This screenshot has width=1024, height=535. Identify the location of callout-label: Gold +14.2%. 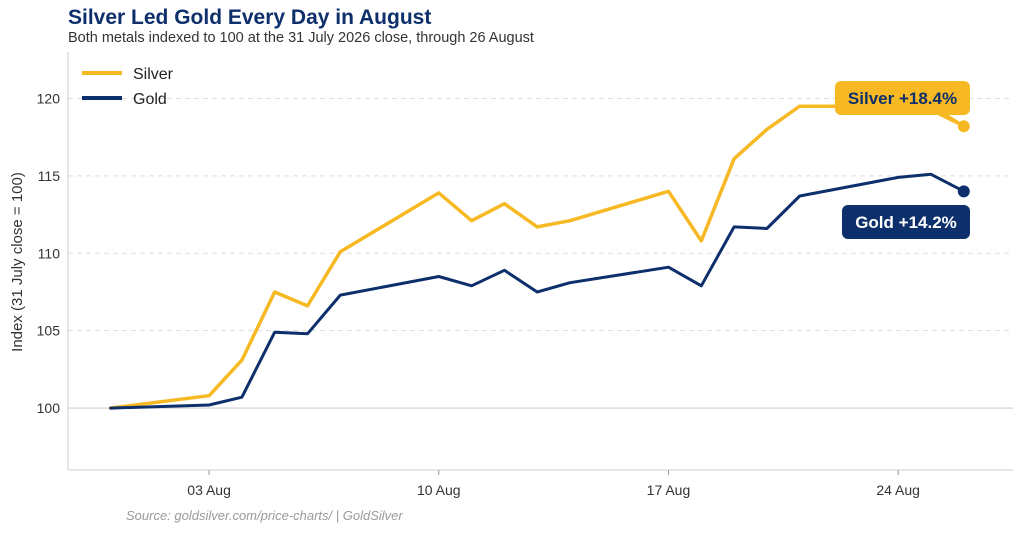
(906, 222).